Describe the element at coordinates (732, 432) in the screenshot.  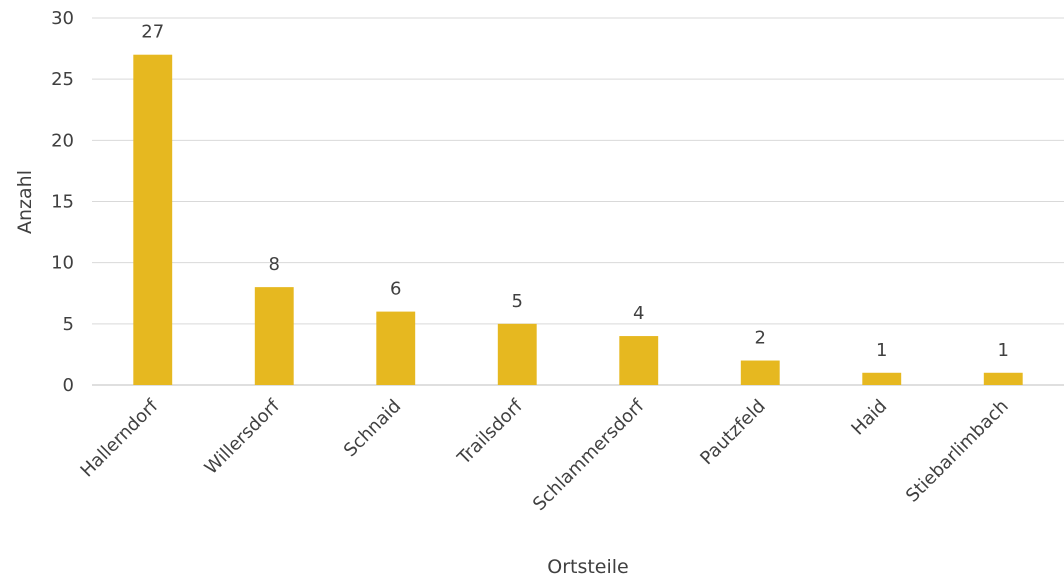
I see `x-tick-label: Pautzfeld` at that location.